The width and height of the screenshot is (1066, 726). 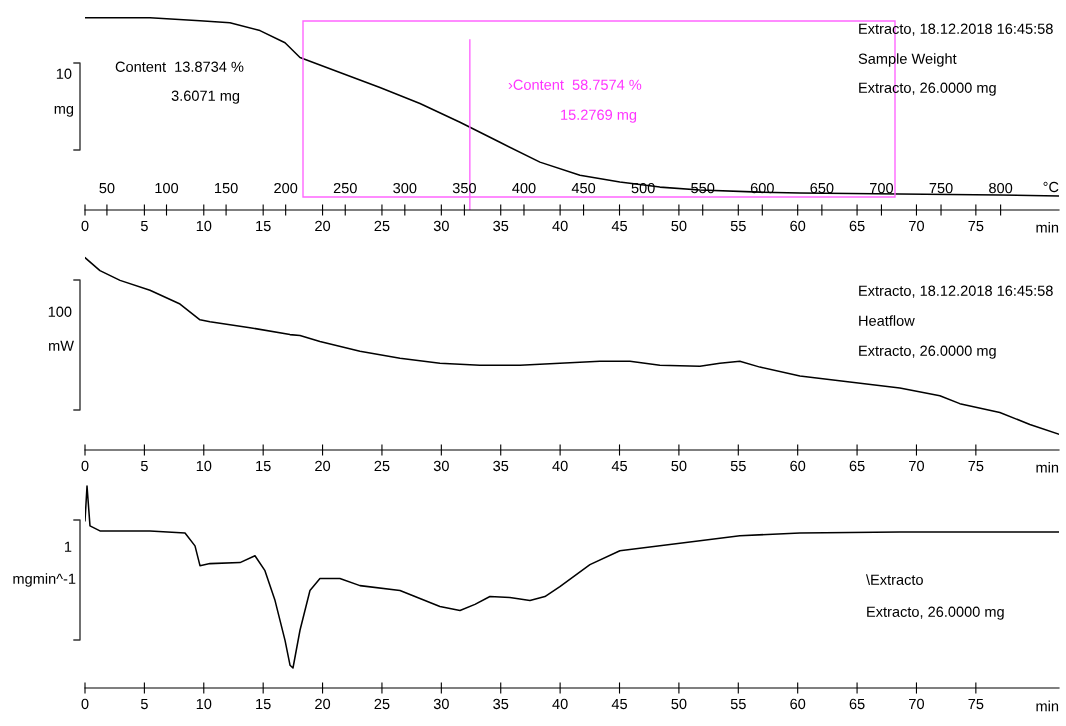 What do you see at coordinates (941, 188) in the screenshot?
I see `x2-tick-label: 750` at bounding box center [941, 188].